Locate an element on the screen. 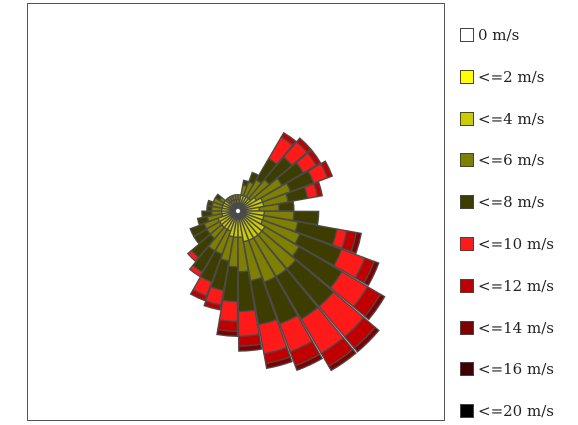  legend-item: <=4 m/s is located at coordinates (502, 119).